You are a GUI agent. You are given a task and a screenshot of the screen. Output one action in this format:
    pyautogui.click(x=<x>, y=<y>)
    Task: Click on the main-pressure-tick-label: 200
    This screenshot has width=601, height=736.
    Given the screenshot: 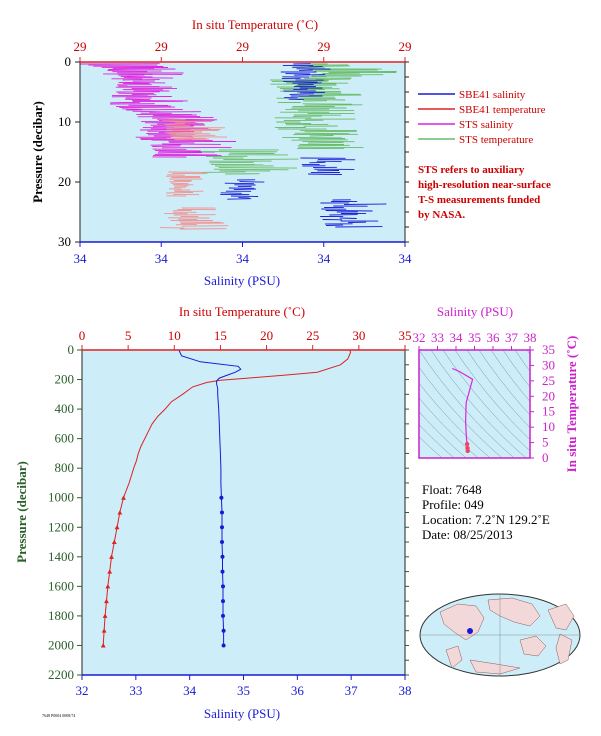 What is the action you would take?
    pyautogui.click(x=65, y=379)
    